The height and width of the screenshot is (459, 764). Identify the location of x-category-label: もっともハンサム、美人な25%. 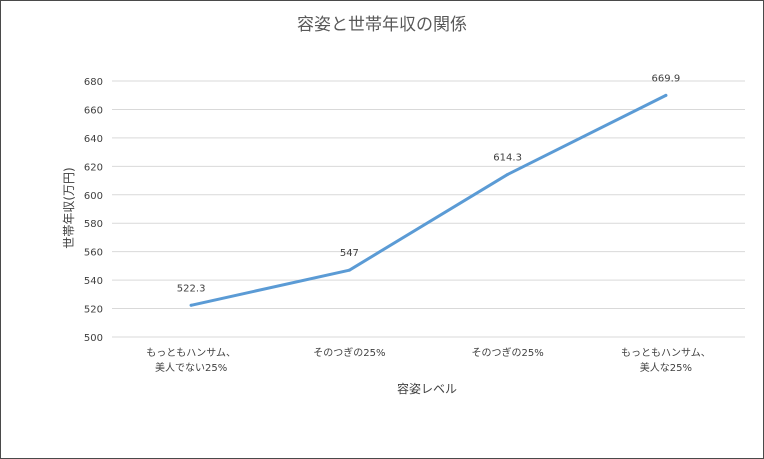
(666, 360).